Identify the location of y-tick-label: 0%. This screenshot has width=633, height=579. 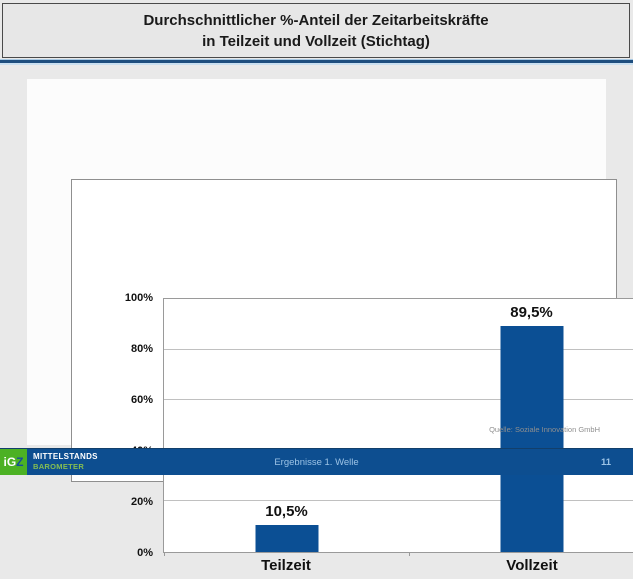
(145, 553).